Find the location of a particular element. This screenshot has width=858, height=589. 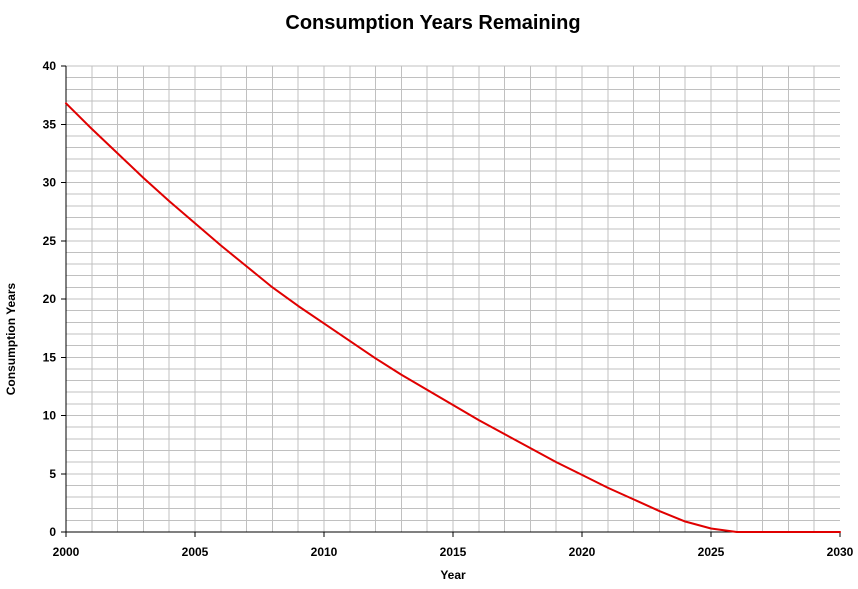

x-tick-label: 2000 is located at coordinates (66, 552).